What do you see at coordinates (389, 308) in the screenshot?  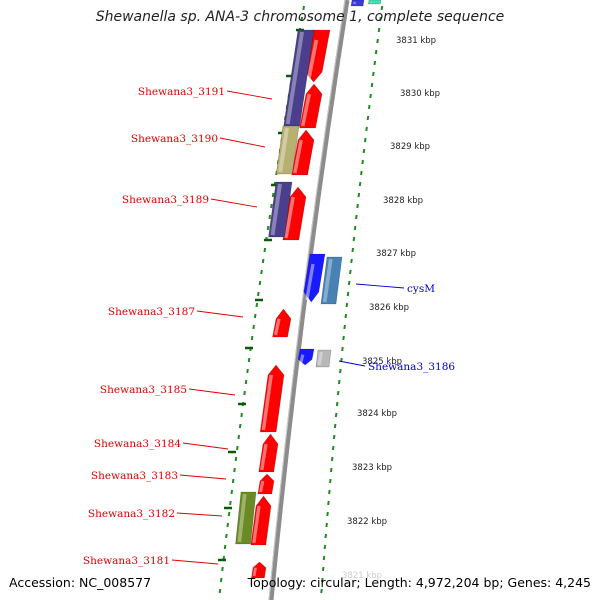 I see `tick-label-3826: 3826 kbp` at bounding box center [389, 308].